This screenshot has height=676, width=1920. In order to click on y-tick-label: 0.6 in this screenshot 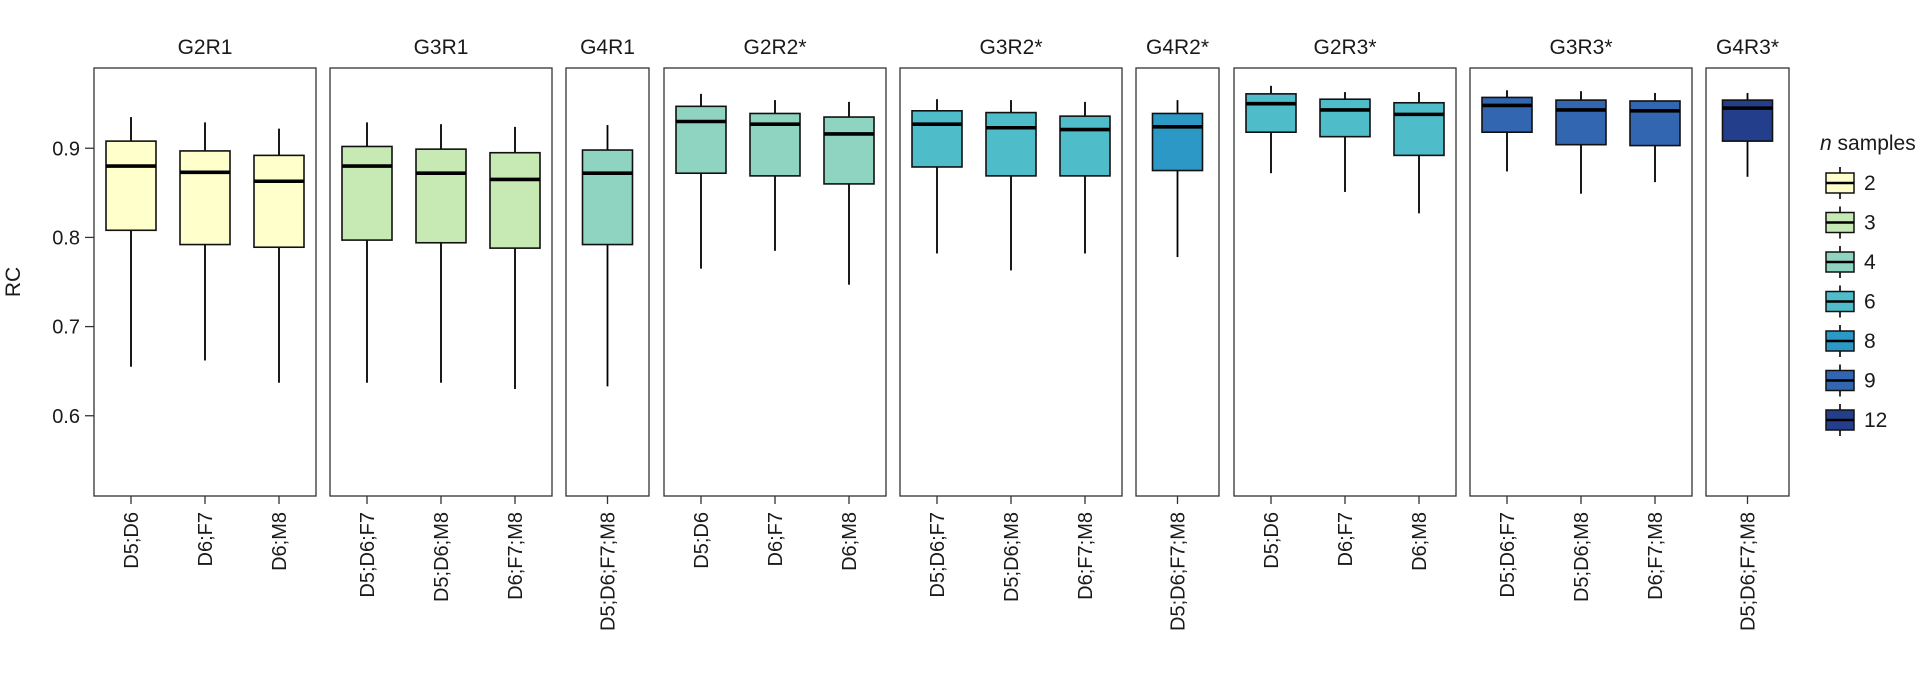, I will do `click(66, 417)`.